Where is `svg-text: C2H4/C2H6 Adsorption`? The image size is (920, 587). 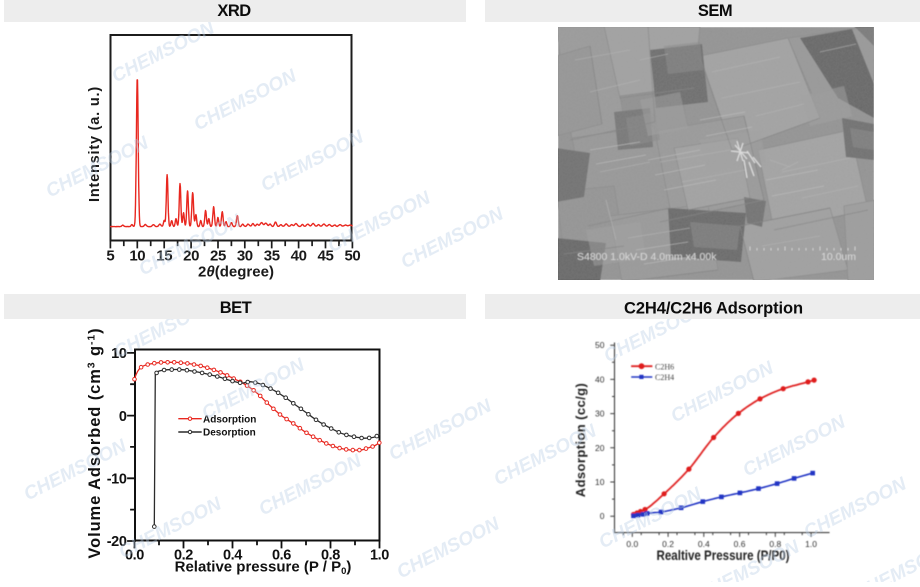 svg-text: C2H4/C2H6 Adsorption is located at coordinates (713, 308).